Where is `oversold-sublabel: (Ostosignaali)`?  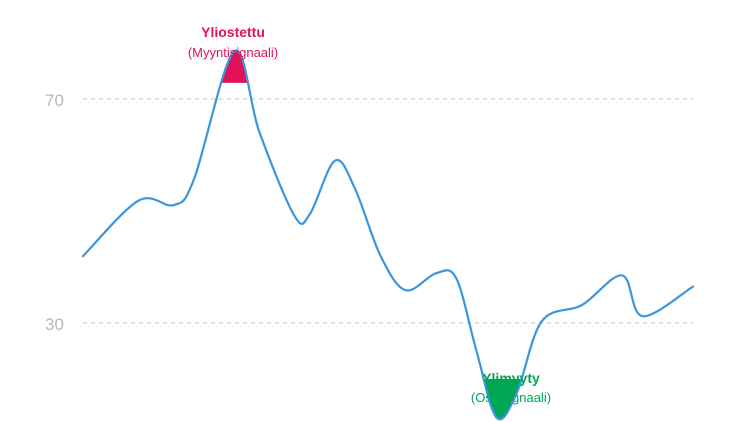 oversold-sublabel: (Ostosignaali) is located at coordinates (511, 397).